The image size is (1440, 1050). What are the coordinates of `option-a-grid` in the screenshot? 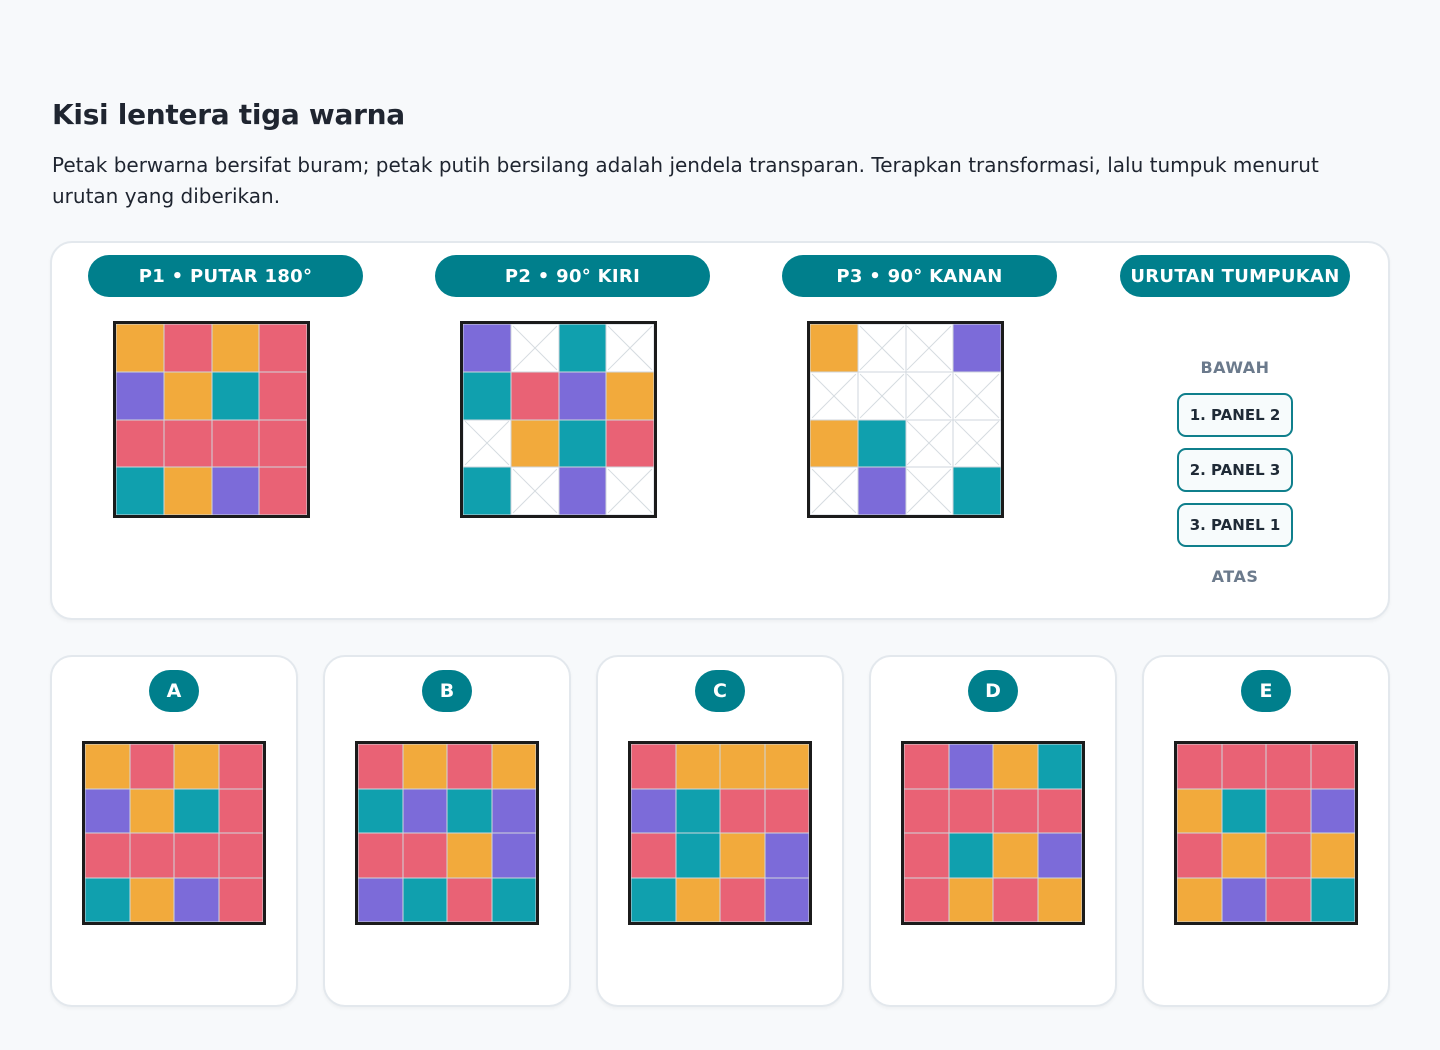 It's located at (174, 833).